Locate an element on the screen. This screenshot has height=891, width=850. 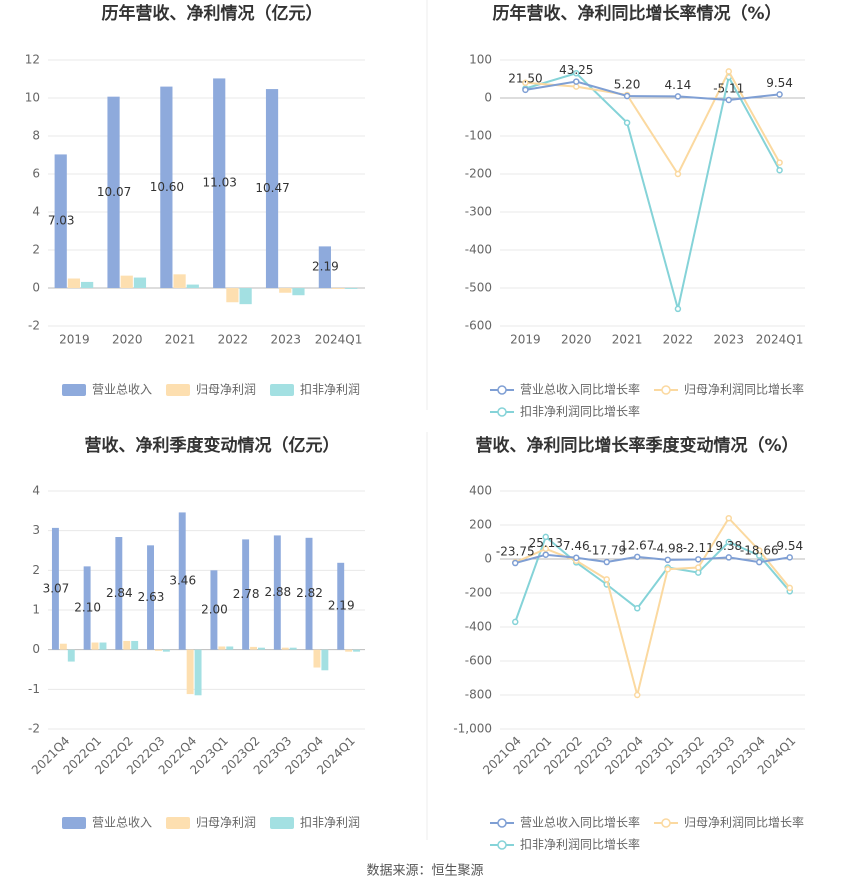
value-label: 10.60 is located at coordinates (167, 187).